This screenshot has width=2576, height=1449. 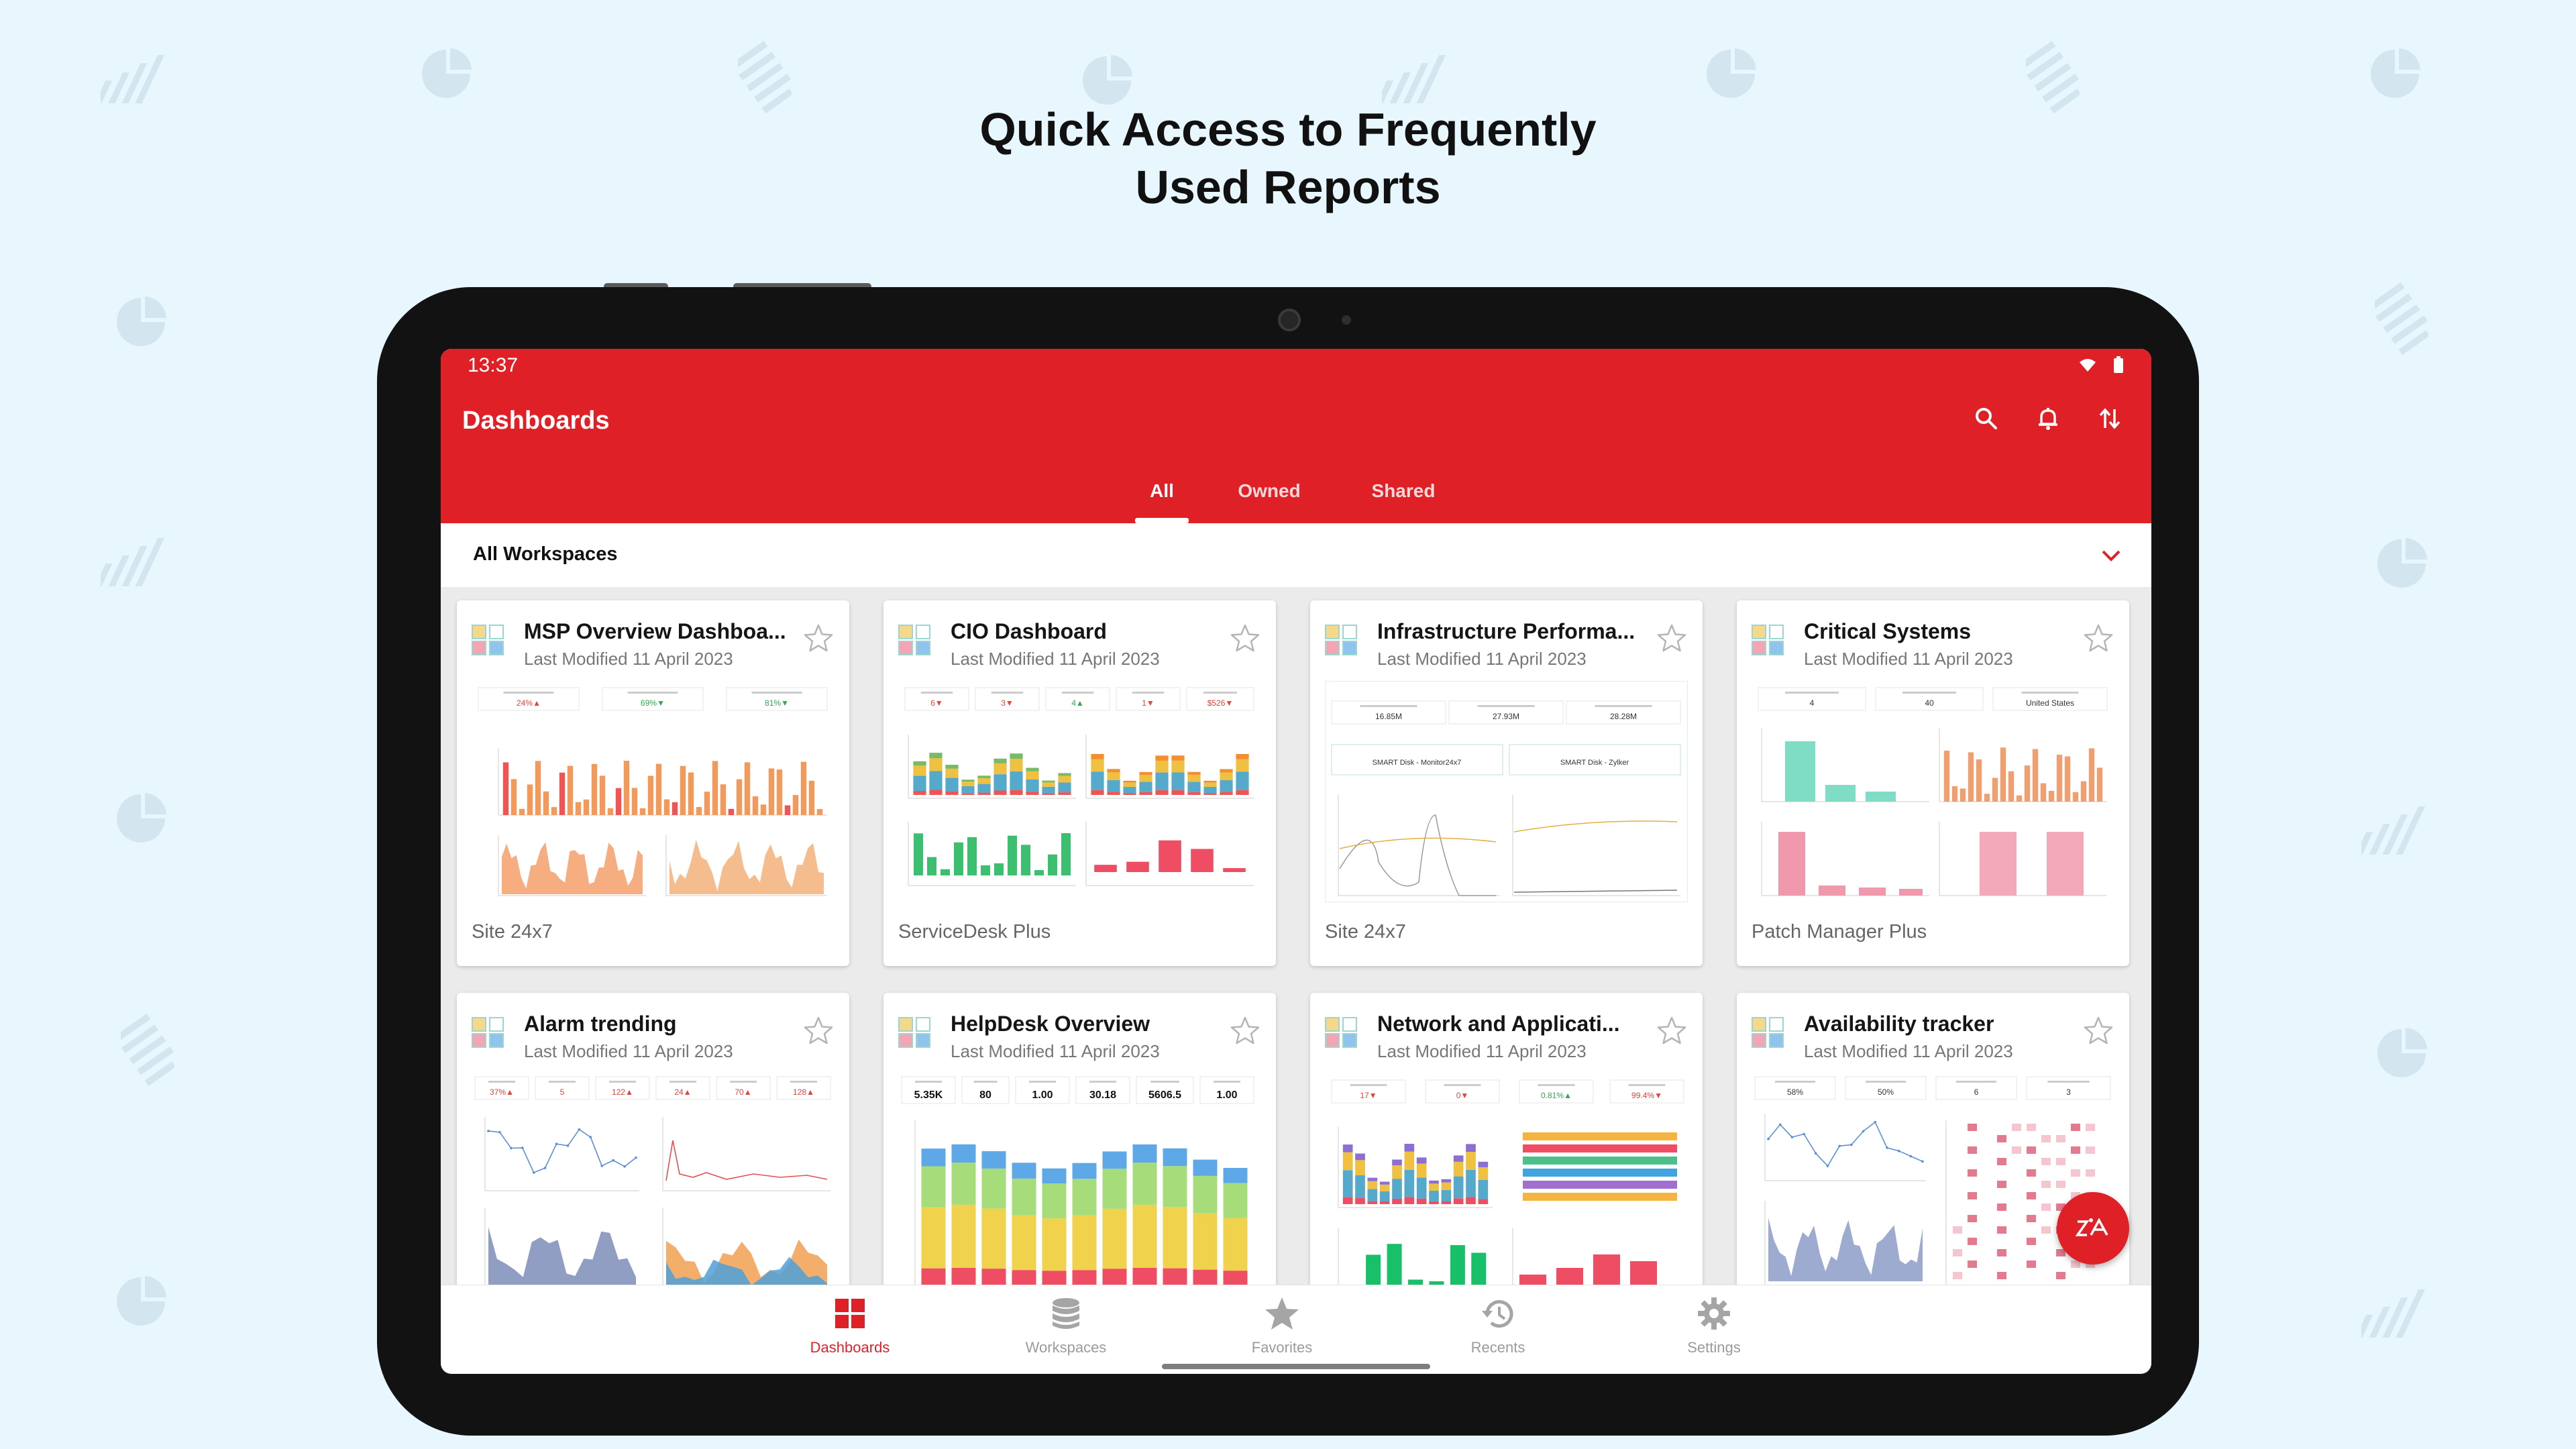 What do you see at coordinates (1296, 555) in the screenshot?
I see `workspace-selector: All Workspaces` at bounding box center [1296, 555].